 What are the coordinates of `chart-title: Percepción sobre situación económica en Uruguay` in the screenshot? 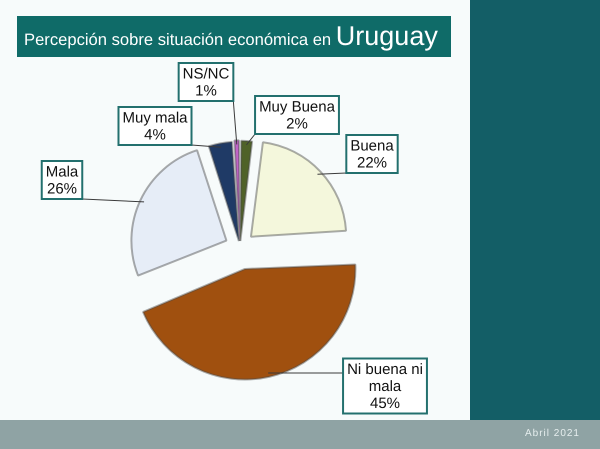 It's located at (231, 36).